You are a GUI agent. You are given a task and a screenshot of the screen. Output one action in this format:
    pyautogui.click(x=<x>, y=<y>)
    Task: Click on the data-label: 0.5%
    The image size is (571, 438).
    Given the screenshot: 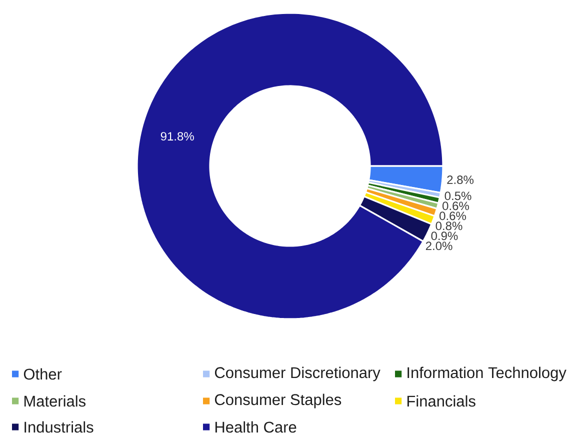 What is the action you would take?
    pyautogui.click(x=458, y=196)
    